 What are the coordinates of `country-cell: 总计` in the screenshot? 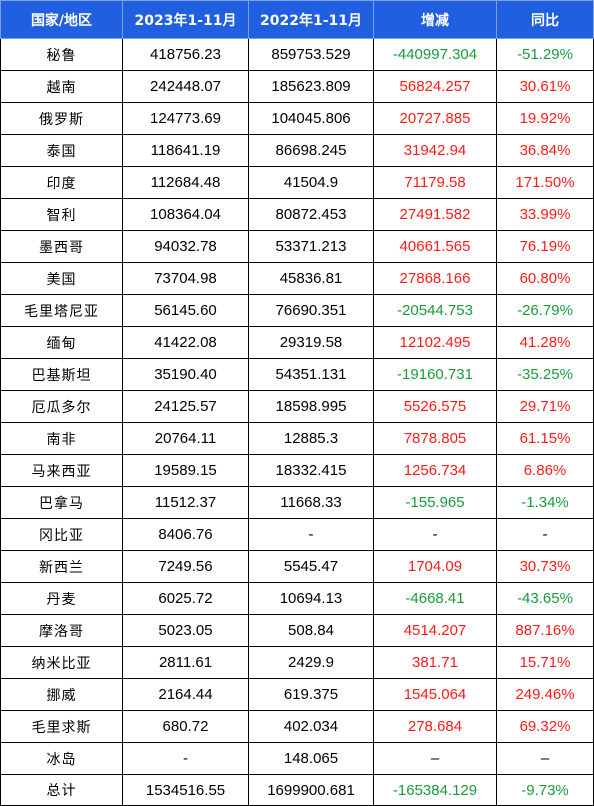 It's located at (61, 790).